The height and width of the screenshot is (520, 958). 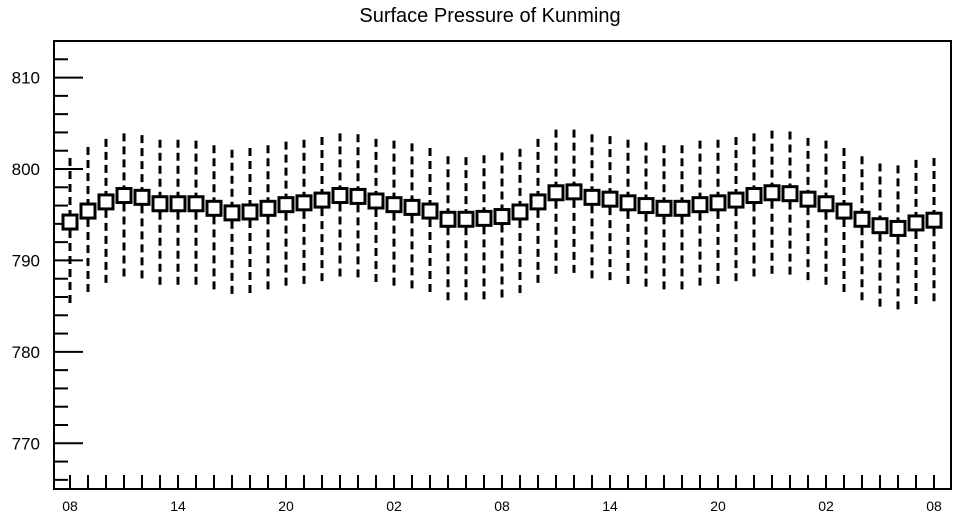 What do you see at coordinates (26, 352) in the screenshot?
I see `y-tick-label: 780` at bounding box center [26, 352].